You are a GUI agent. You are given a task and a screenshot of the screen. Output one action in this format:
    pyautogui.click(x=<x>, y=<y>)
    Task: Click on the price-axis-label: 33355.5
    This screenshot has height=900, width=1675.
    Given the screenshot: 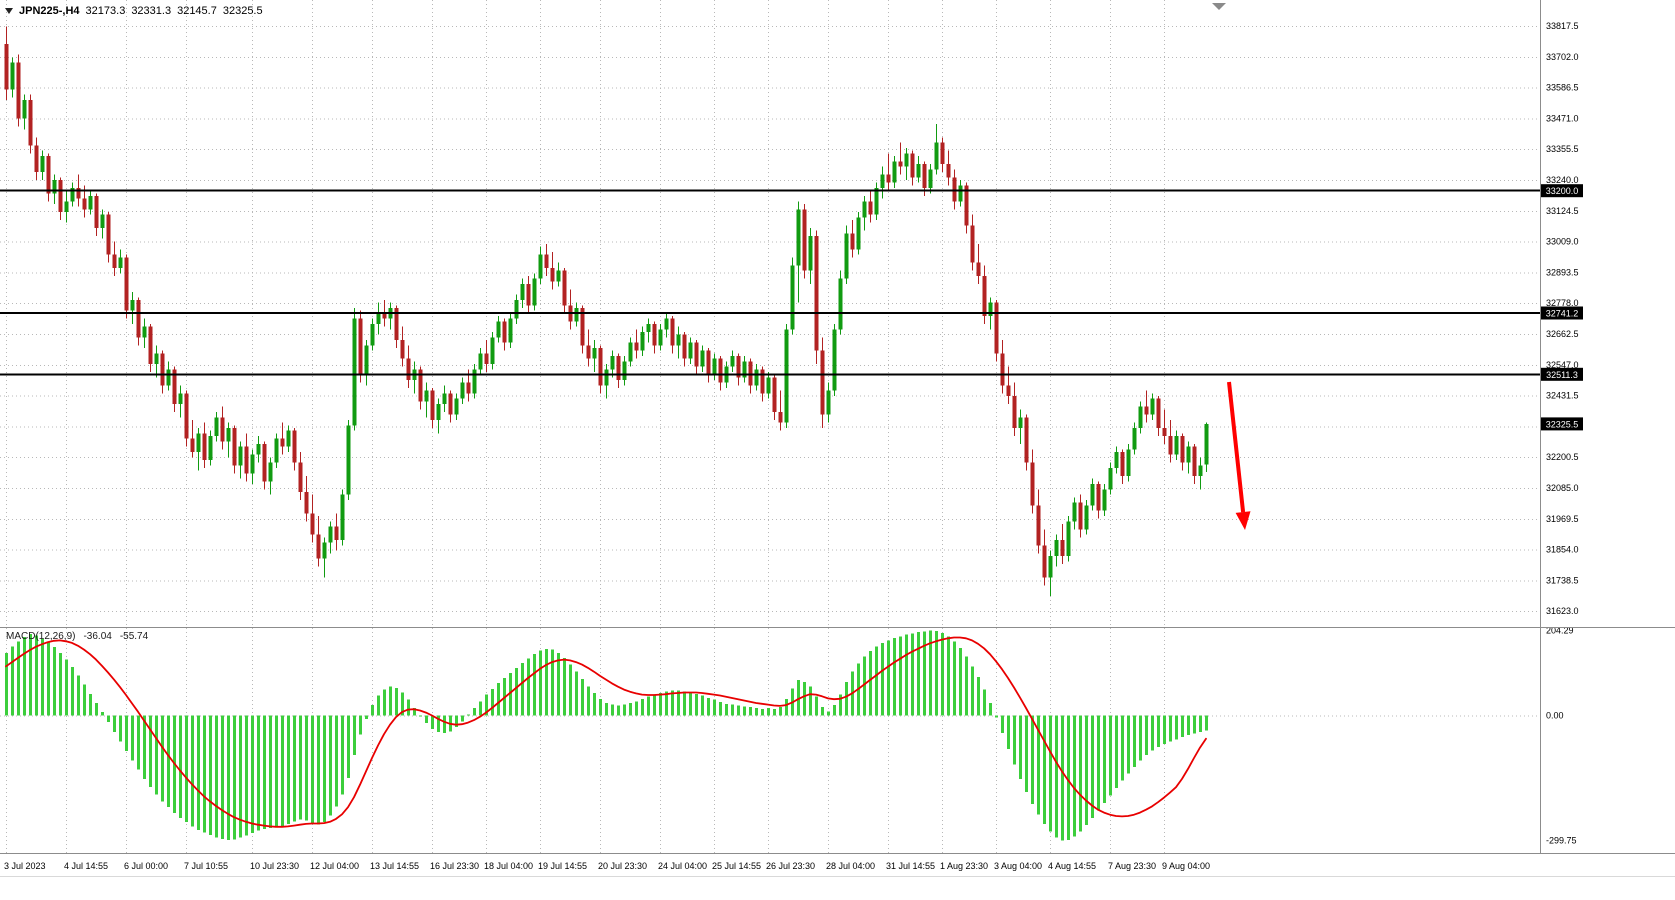 What is the action you would take?
    pyautogui.click(x=1562, y=149)
    